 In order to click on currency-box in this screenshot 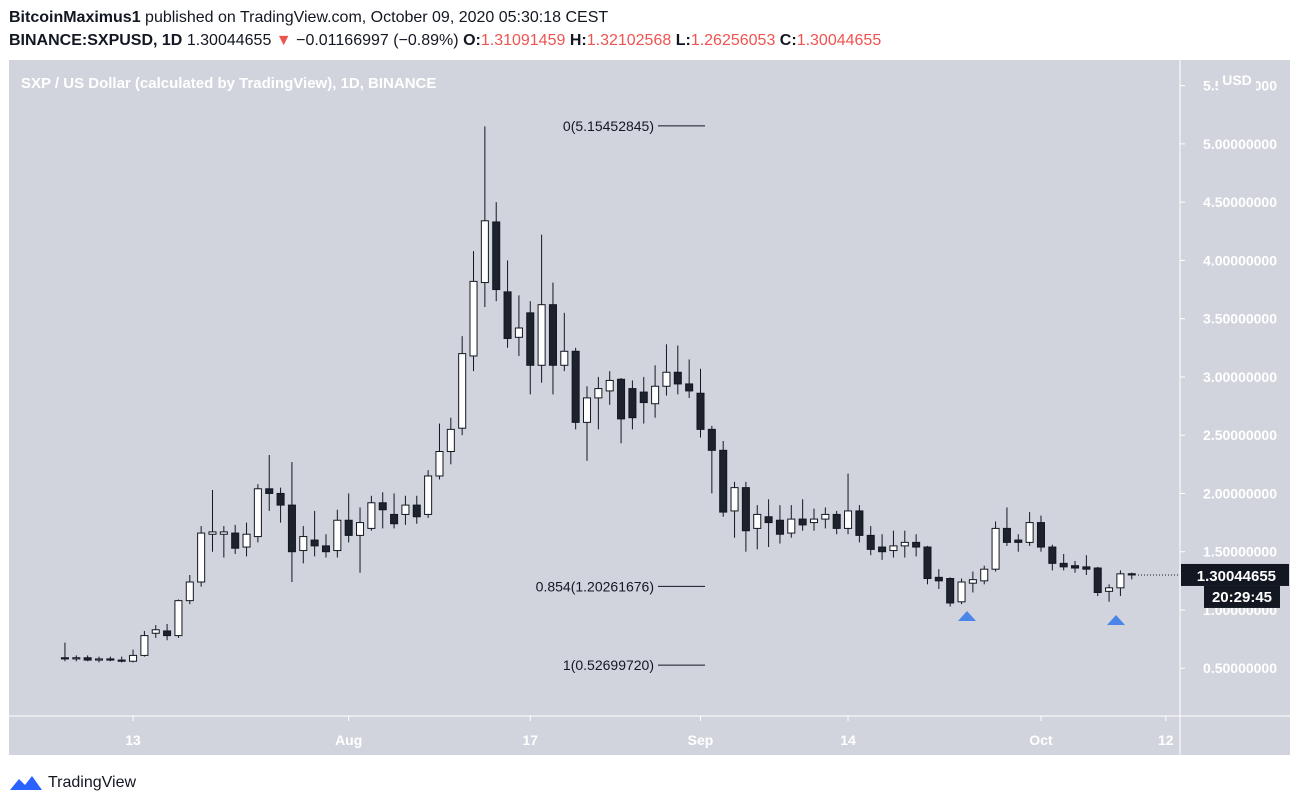, I will do `click(1237, 80)`.